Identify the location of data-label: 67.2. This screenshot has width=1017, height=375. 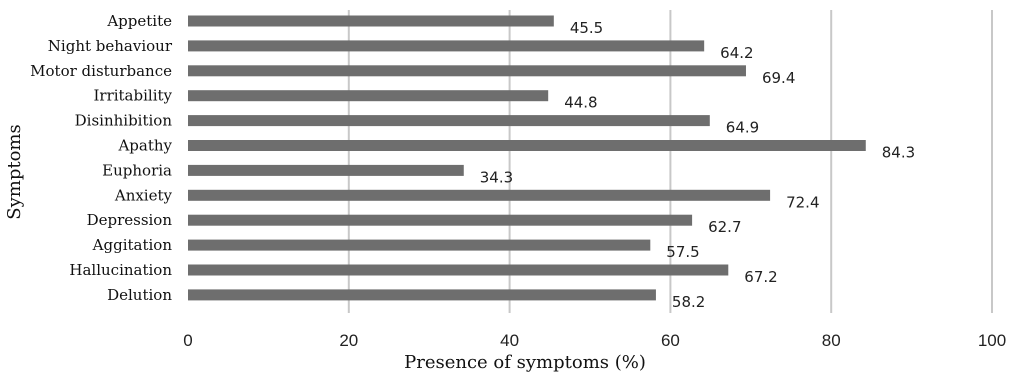
(760, 277).